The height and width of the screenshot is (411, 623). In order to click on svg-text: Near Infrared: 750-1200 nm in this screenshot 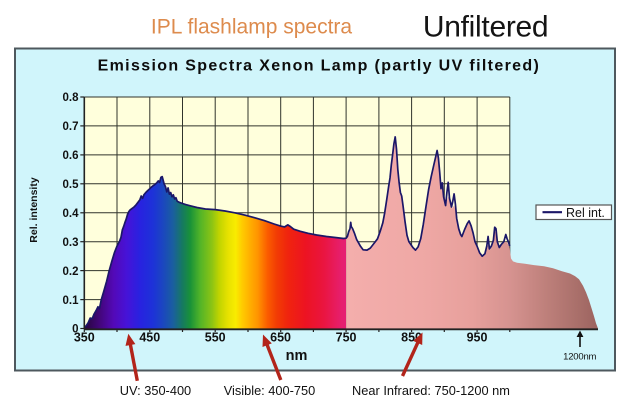, I will do `click(431, 390)`.